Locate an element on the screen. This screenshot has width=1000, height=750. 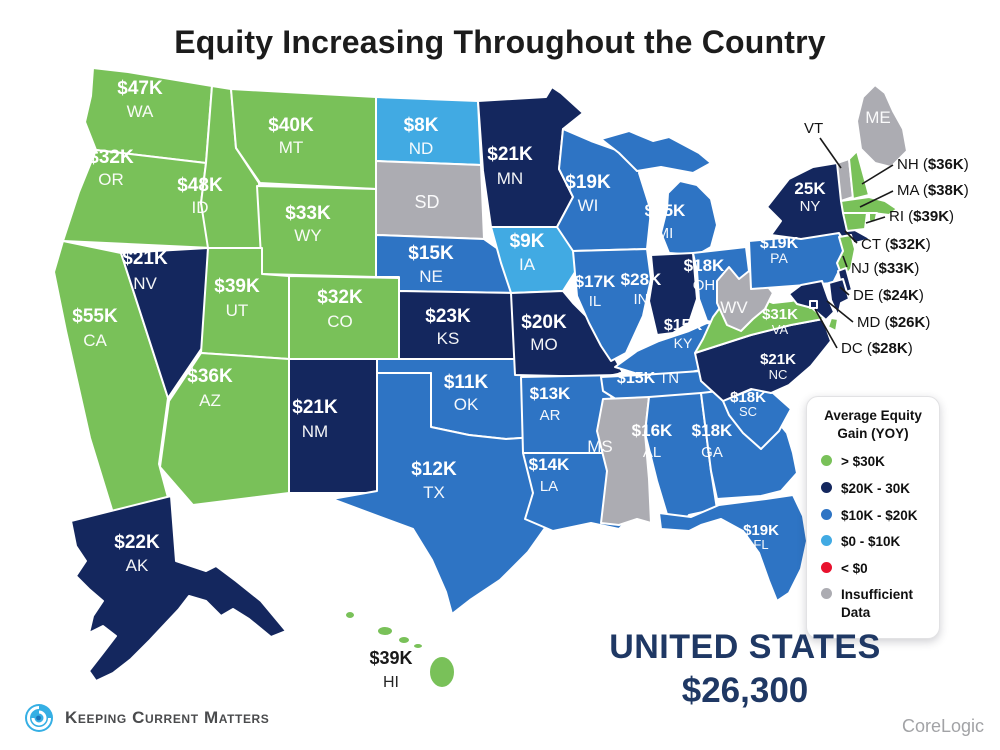
legend-item-0: > $30K is located at coordinates (876, 462).